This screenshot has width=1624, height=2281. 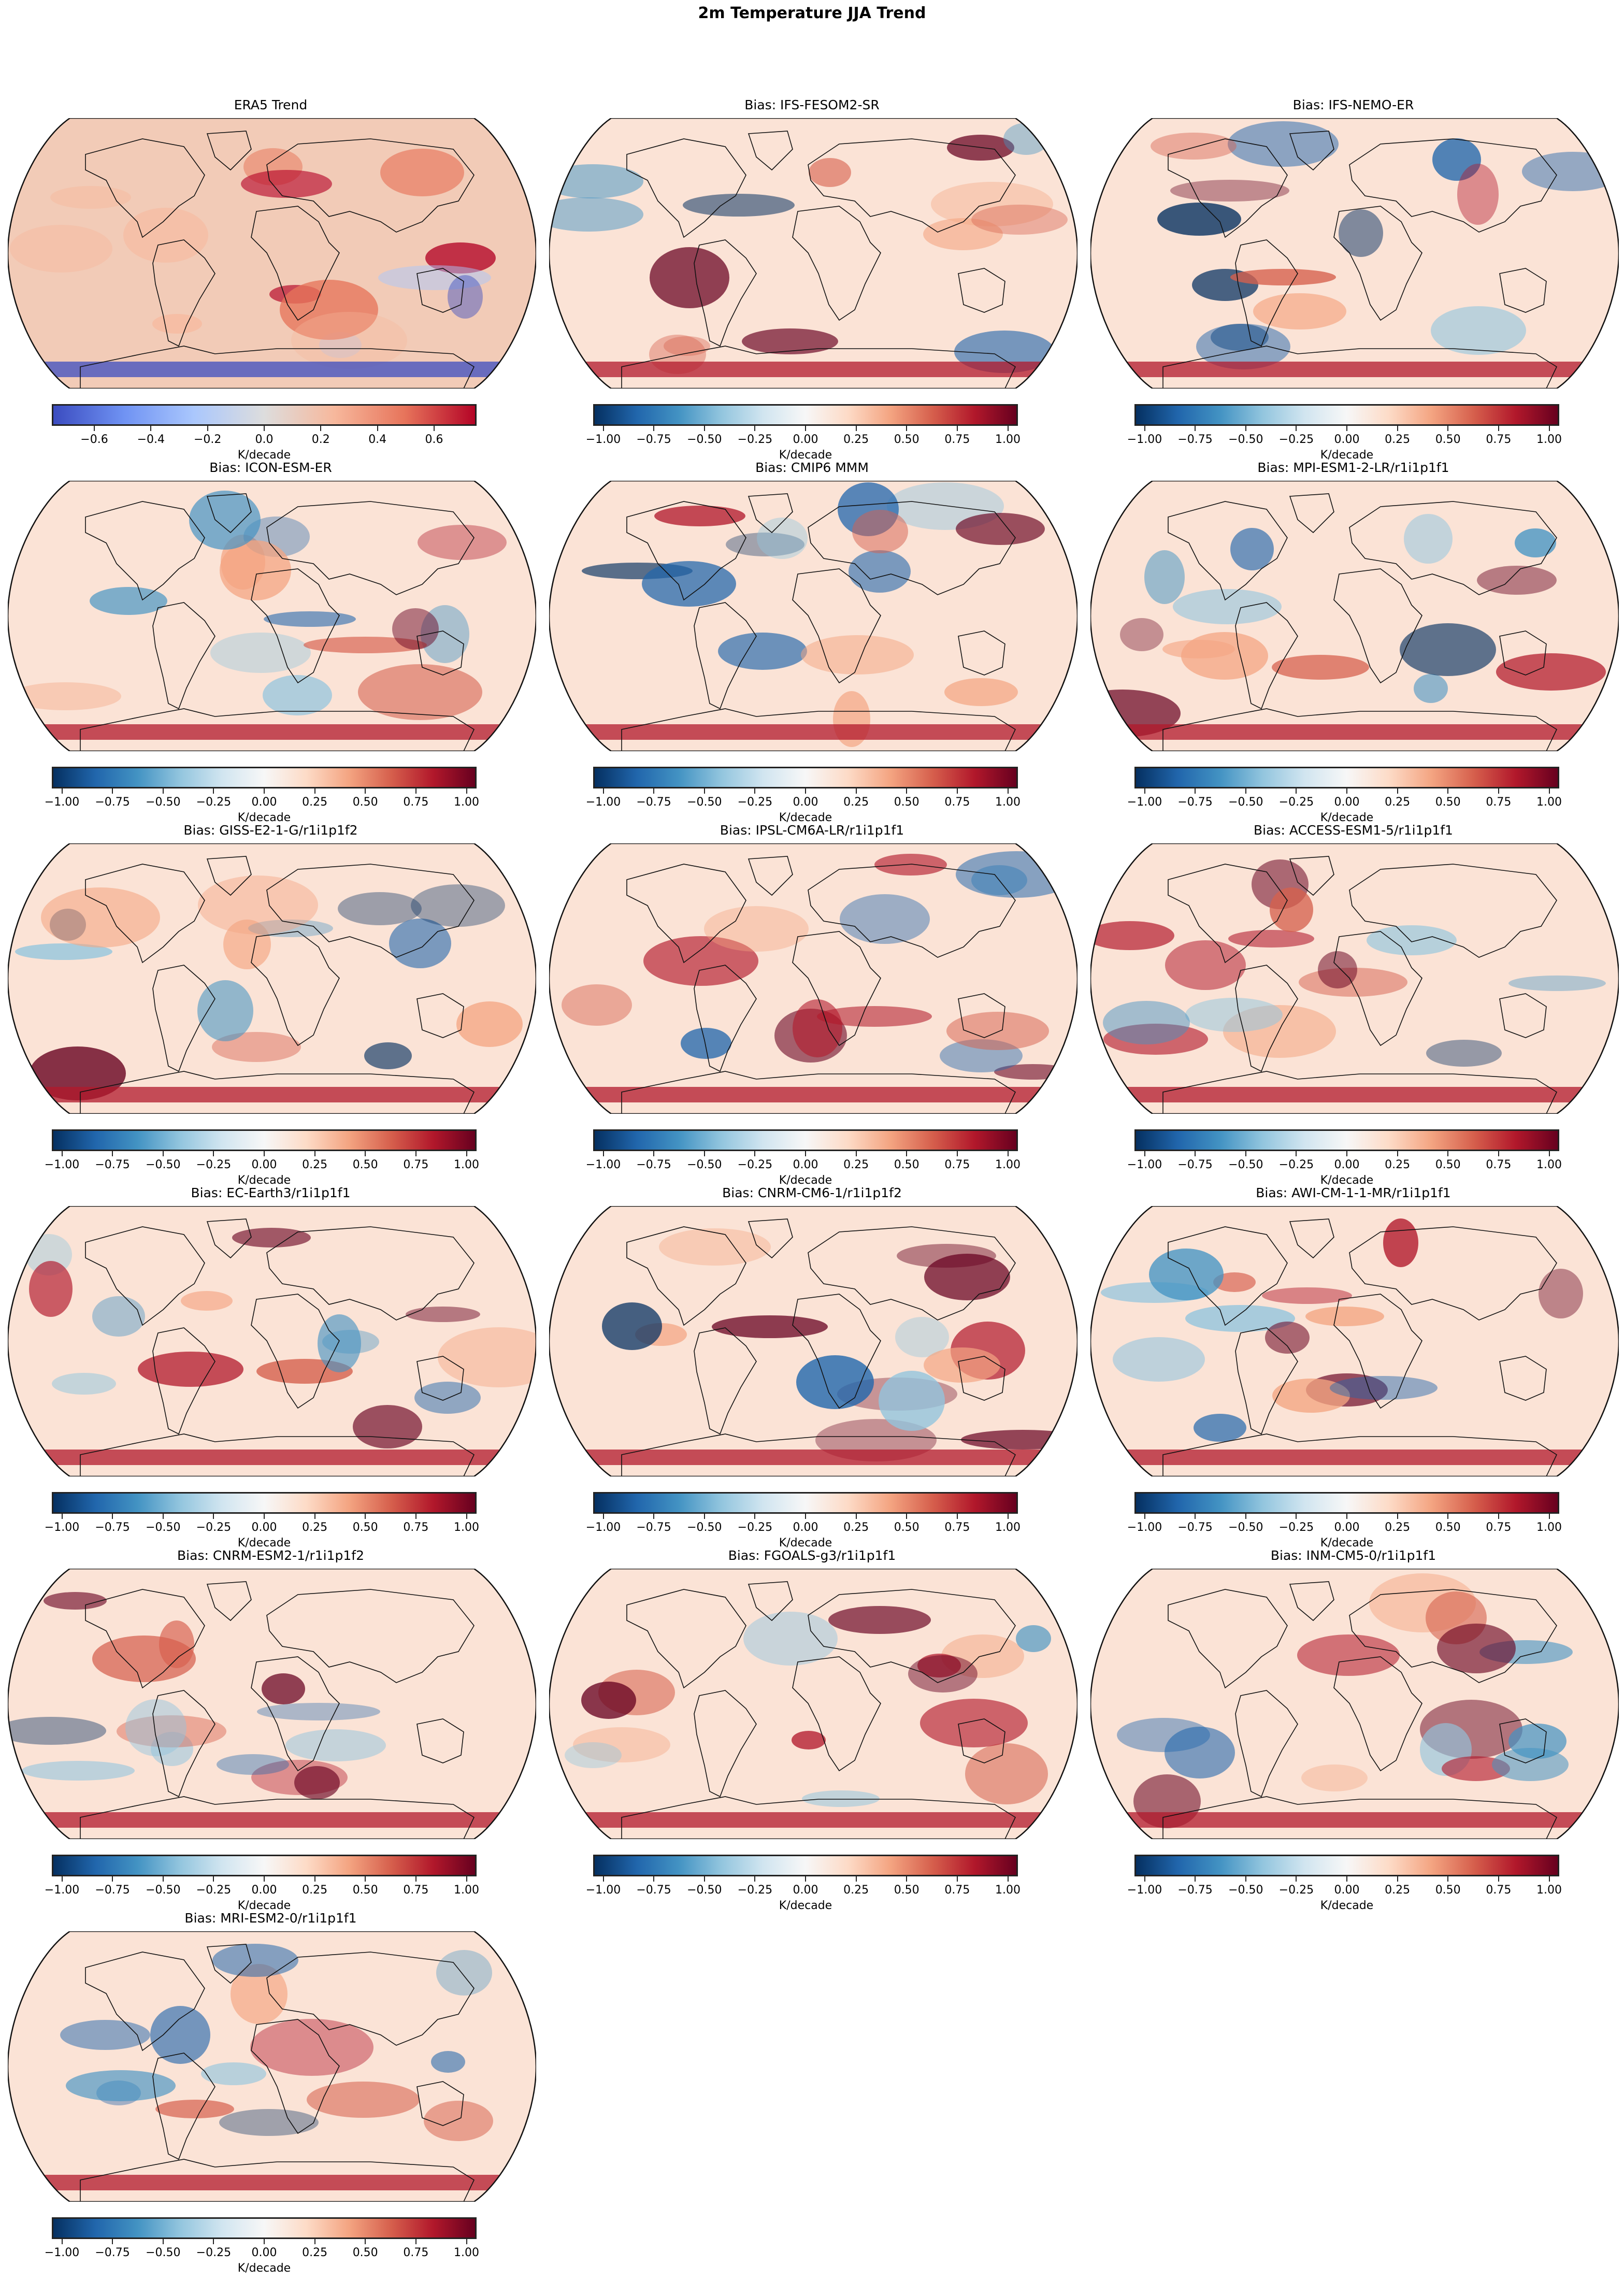 I want to click on panel-title: Bias: IFS-NEMO-ER, so click(x=1353, y=104).